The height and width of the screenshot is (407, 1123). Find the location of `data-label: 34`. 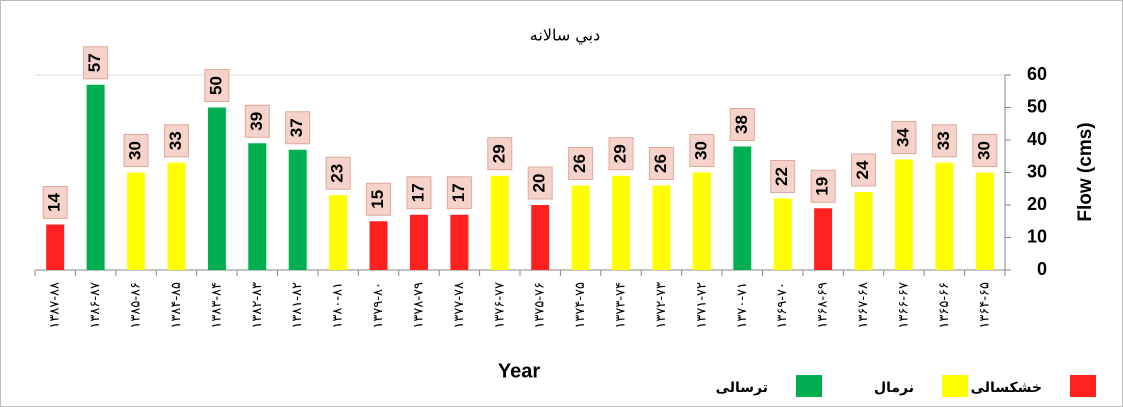

data-label: 34 is located at coordinates (902, 137).